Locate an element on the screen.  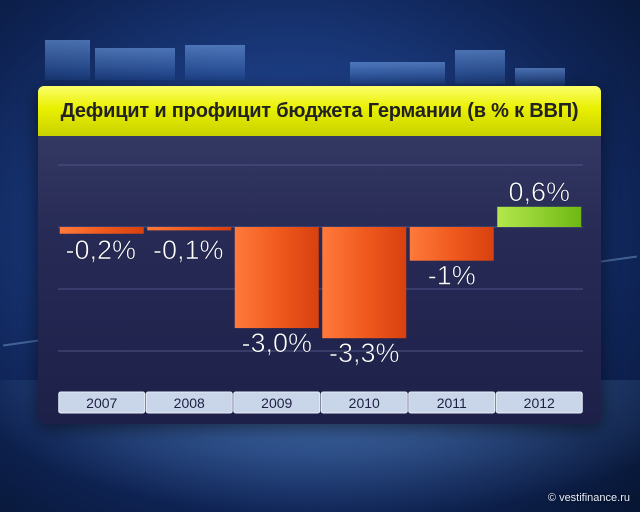
category-label: 2010 is located at coordinates (364, 403).